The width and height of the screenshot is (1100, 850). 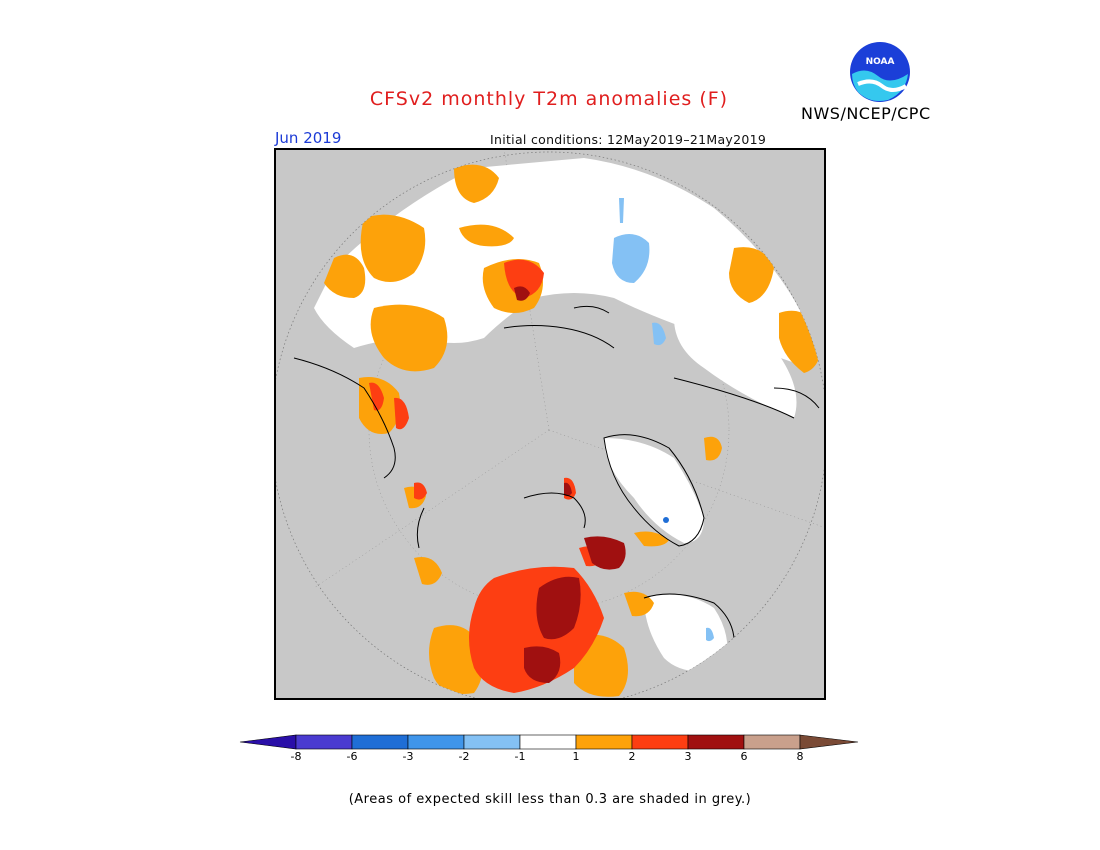 What do you see at coordinates (268, 742) in the screenshot?
I see `colorbar-arrow-low` at bounding box center [268, 742].